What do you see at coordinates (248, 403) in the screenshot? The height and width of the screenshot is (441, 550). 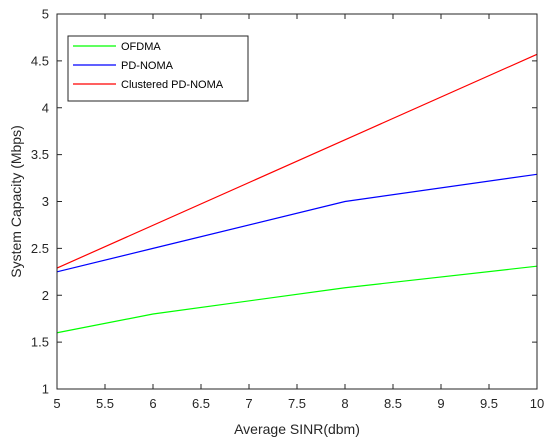 I see `x-tick-label: 7` at bounding box center [248, 403].